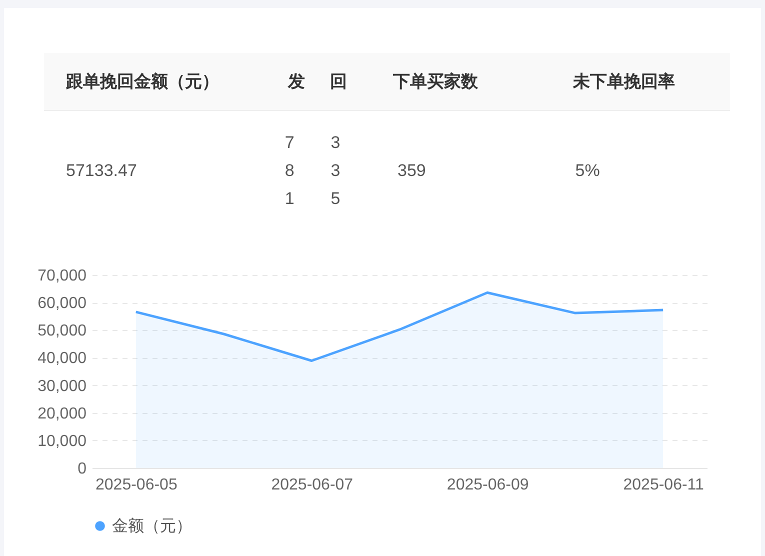 This screenshot has height=556, width=765. What do you see at coordinates (152, 526) in the screenshot?
I see `legend-label: 金额（元）` at bounding box center [152, 526].